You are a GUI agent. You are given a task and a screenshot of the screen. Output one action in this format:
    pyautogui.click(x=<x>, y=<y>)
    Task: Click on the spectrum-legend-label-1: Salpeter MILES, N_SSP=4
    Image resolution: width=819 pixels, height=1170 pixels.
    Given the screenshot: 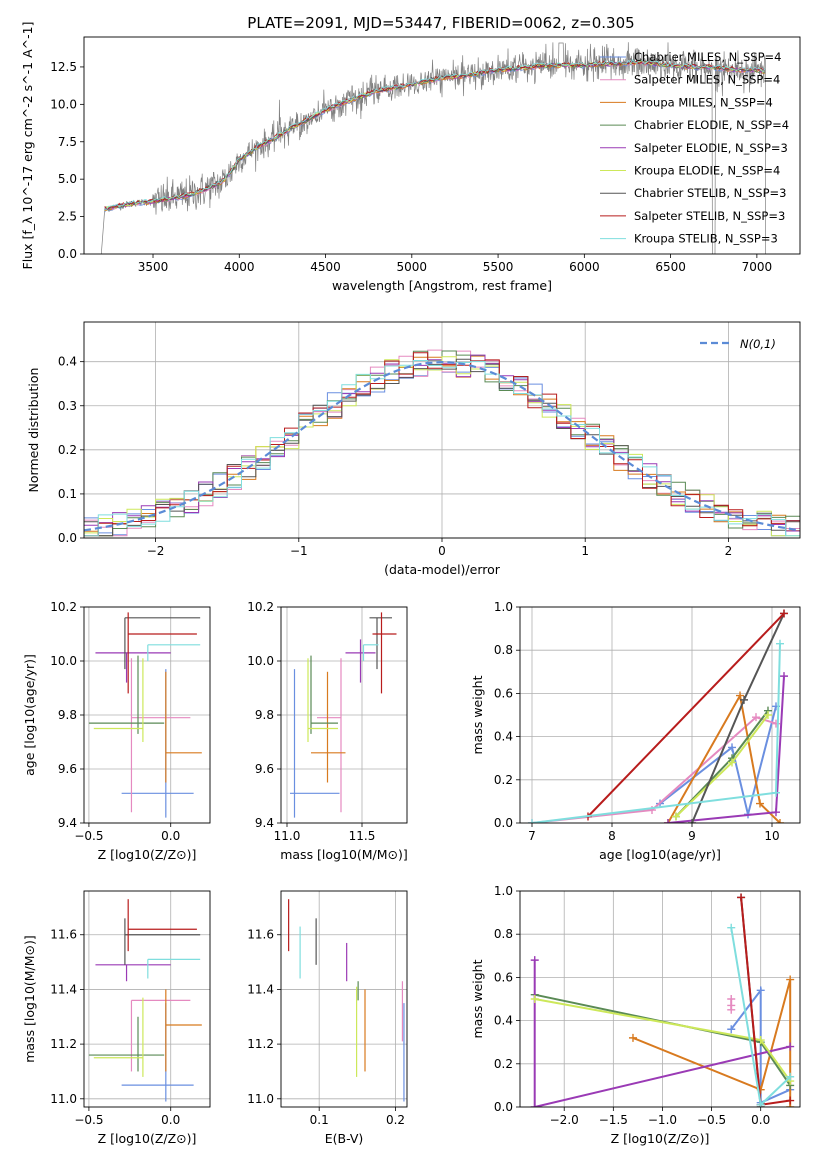 What is the action you would take?
    pyautogui.click(x=707, y=80)
    